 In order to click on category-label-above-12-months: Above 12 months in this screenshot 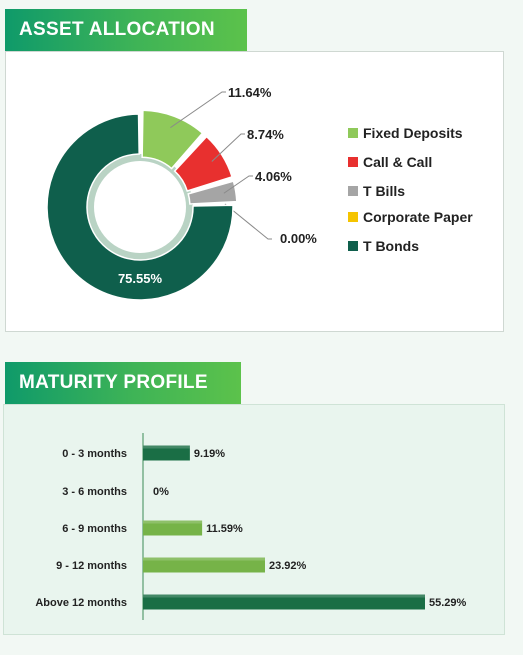, I will do `click(81, 603)`.